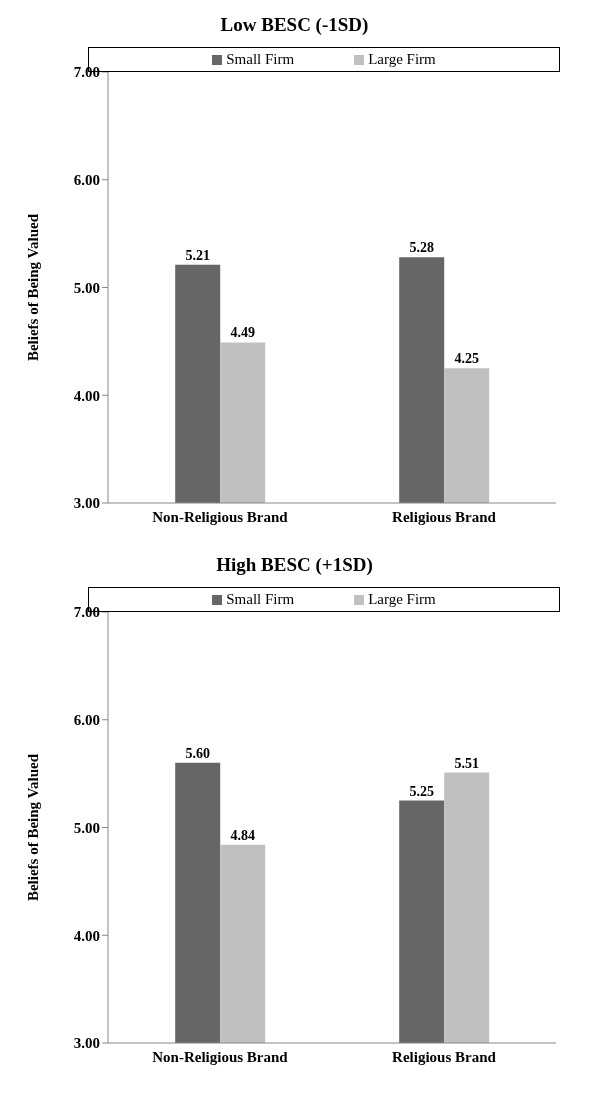 This screenshot has width=589, height=1100. I want to click on chart-title: Low BESC (-1SD), so click(294, 25).